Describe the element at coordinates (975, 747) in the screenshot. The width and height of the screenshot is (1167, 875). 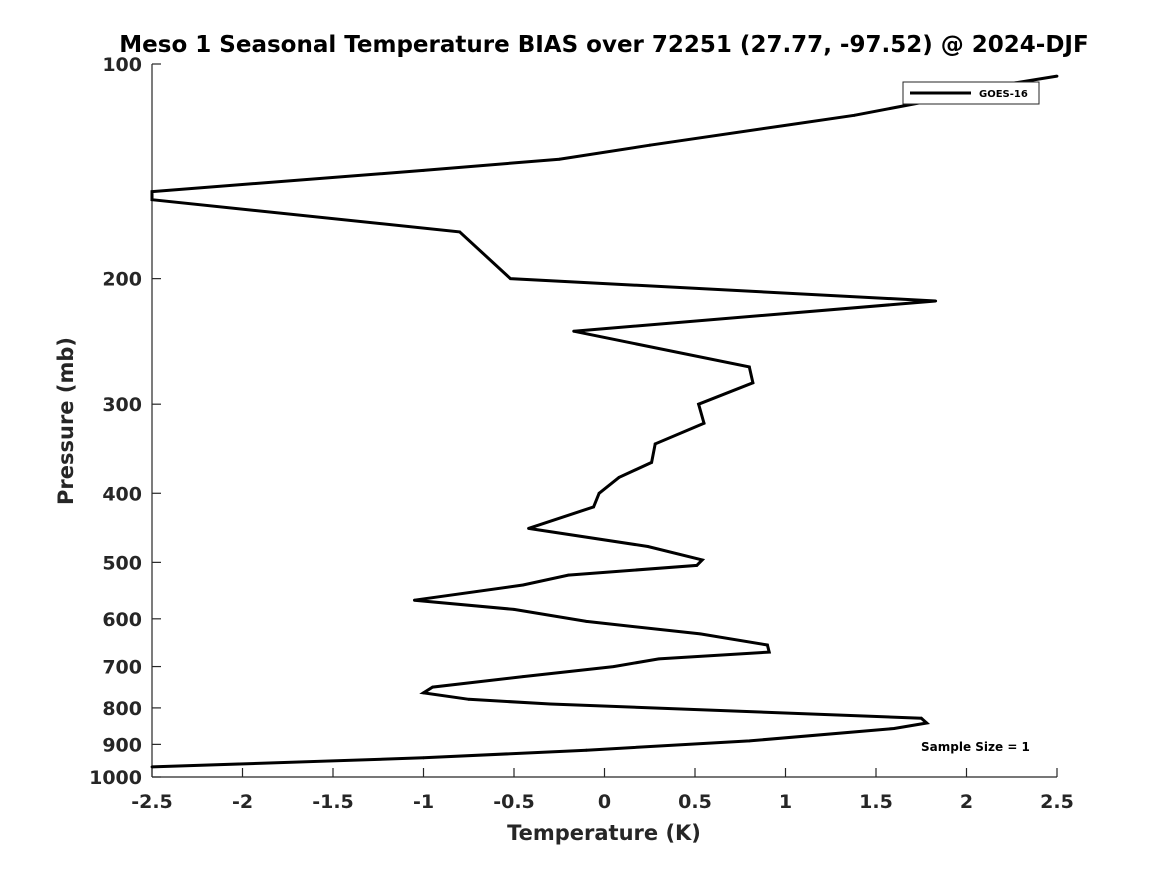
I see `sample-size-annotation: Sample Size = 1` at that location.